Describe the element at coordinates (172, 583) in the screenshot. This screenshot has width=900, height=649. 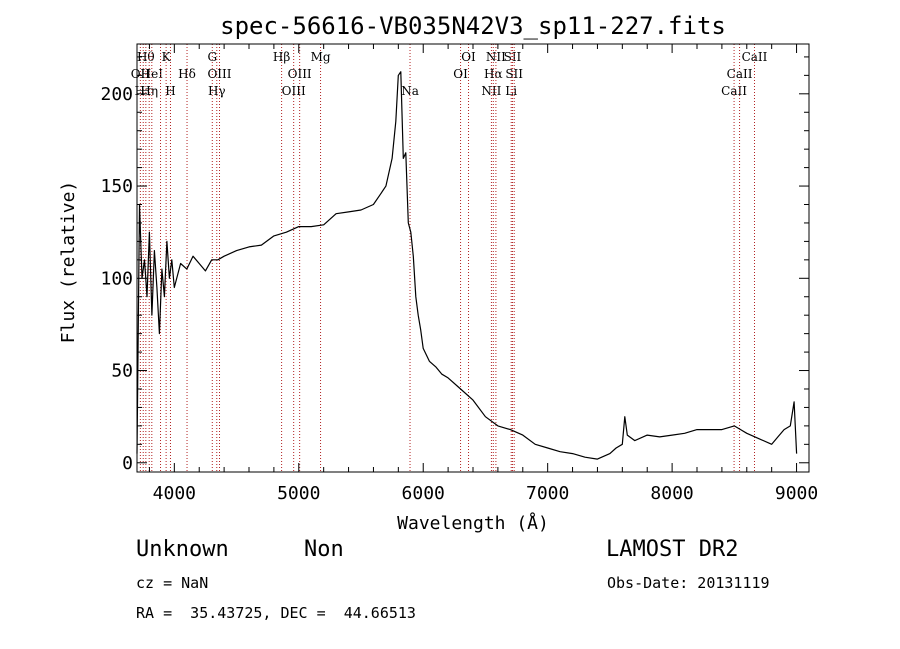
I see `redshift: cz = NaN` at that location.